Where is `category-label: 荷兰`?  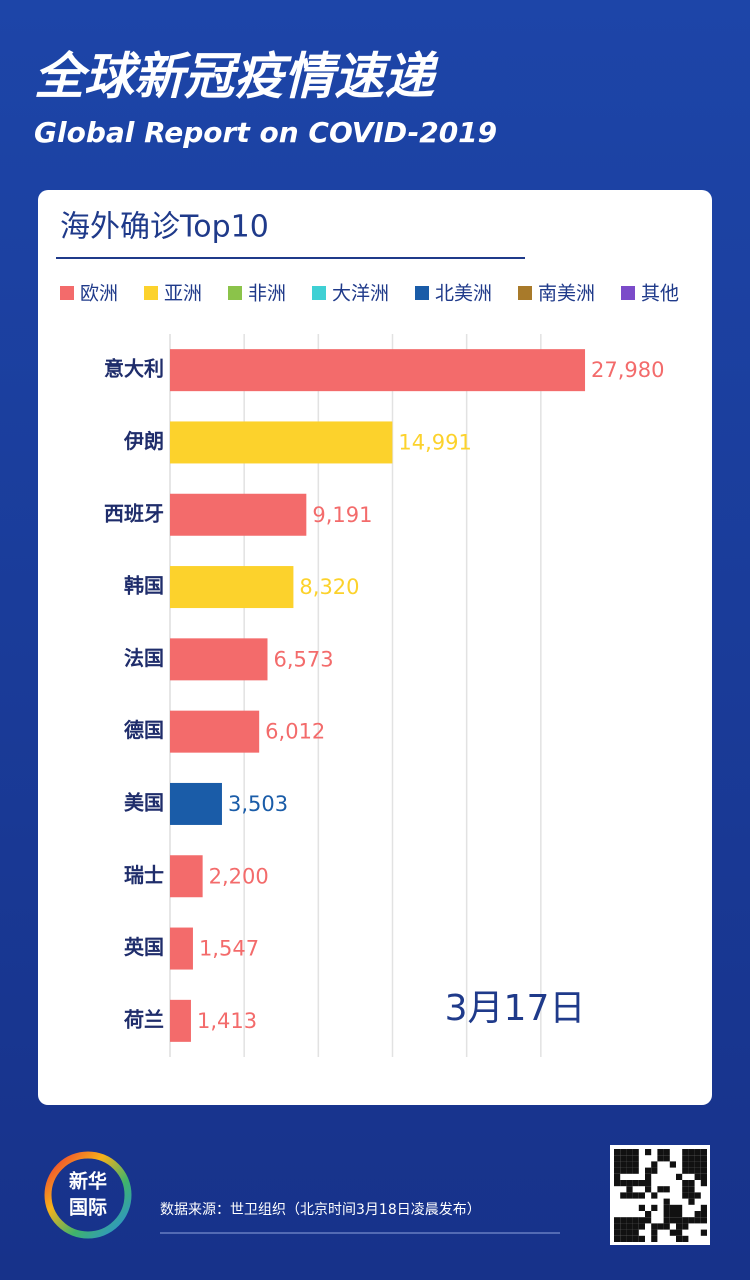 category-label: 荷兰 is located at coordinates (144, 1019).